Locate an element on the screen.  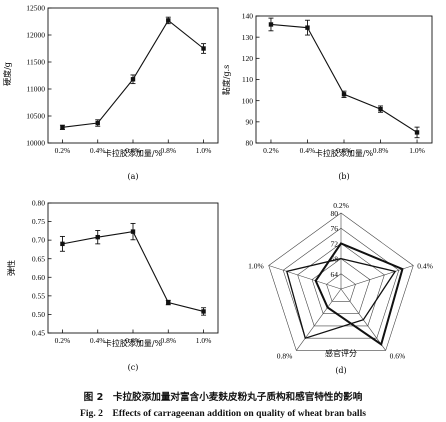
panel-a-ytick-label: 12500 is located at coordinates (35, 8).